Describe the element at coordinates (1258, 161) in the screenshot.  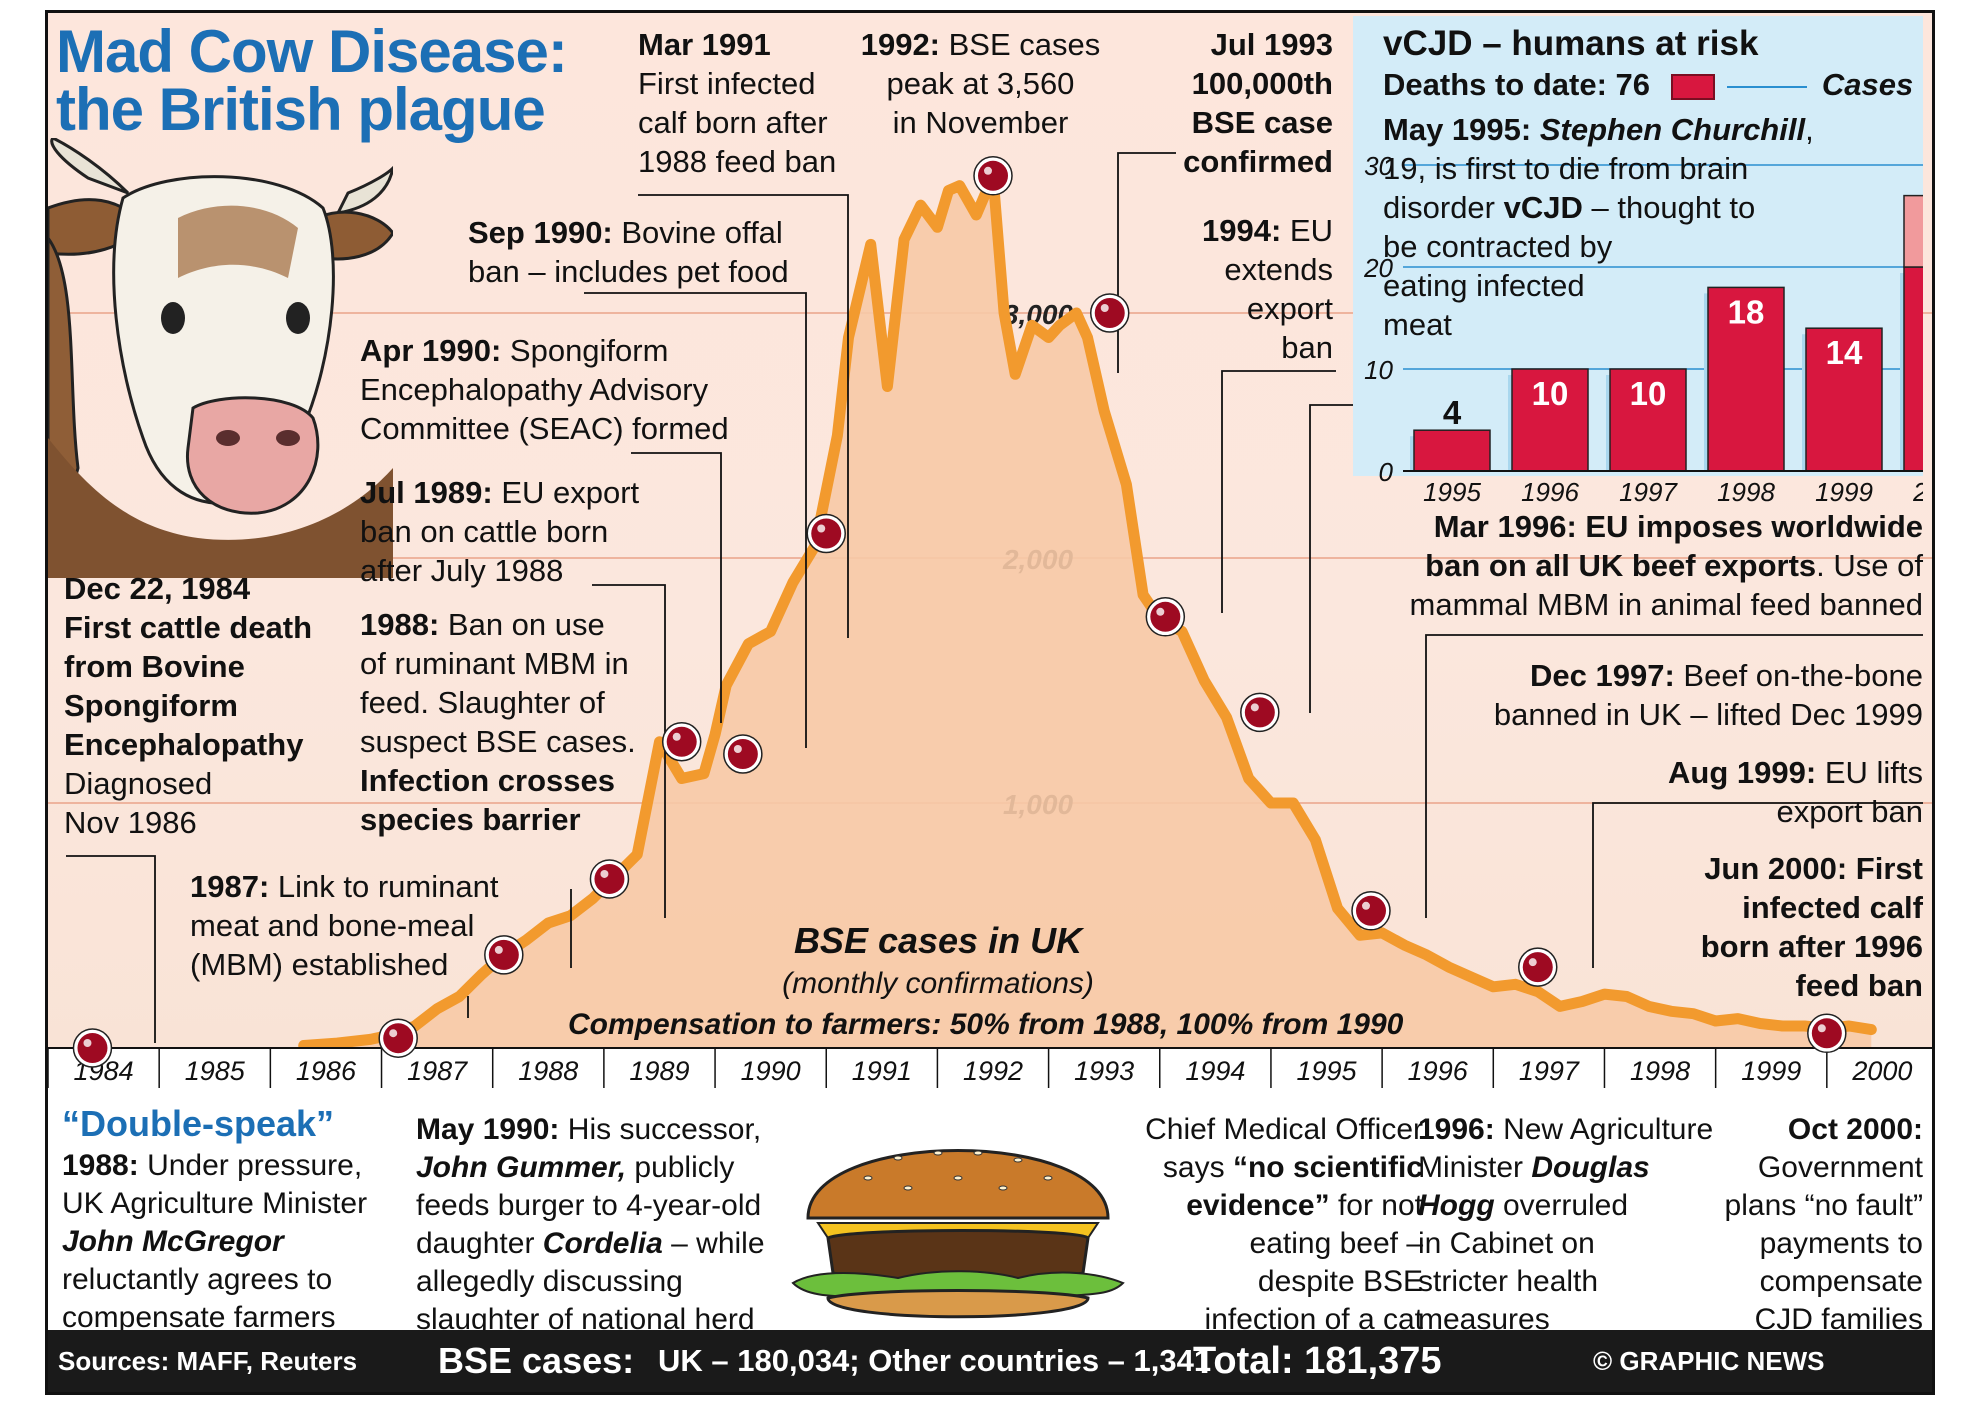
I see `jul1993-line: confirmed` at that location.